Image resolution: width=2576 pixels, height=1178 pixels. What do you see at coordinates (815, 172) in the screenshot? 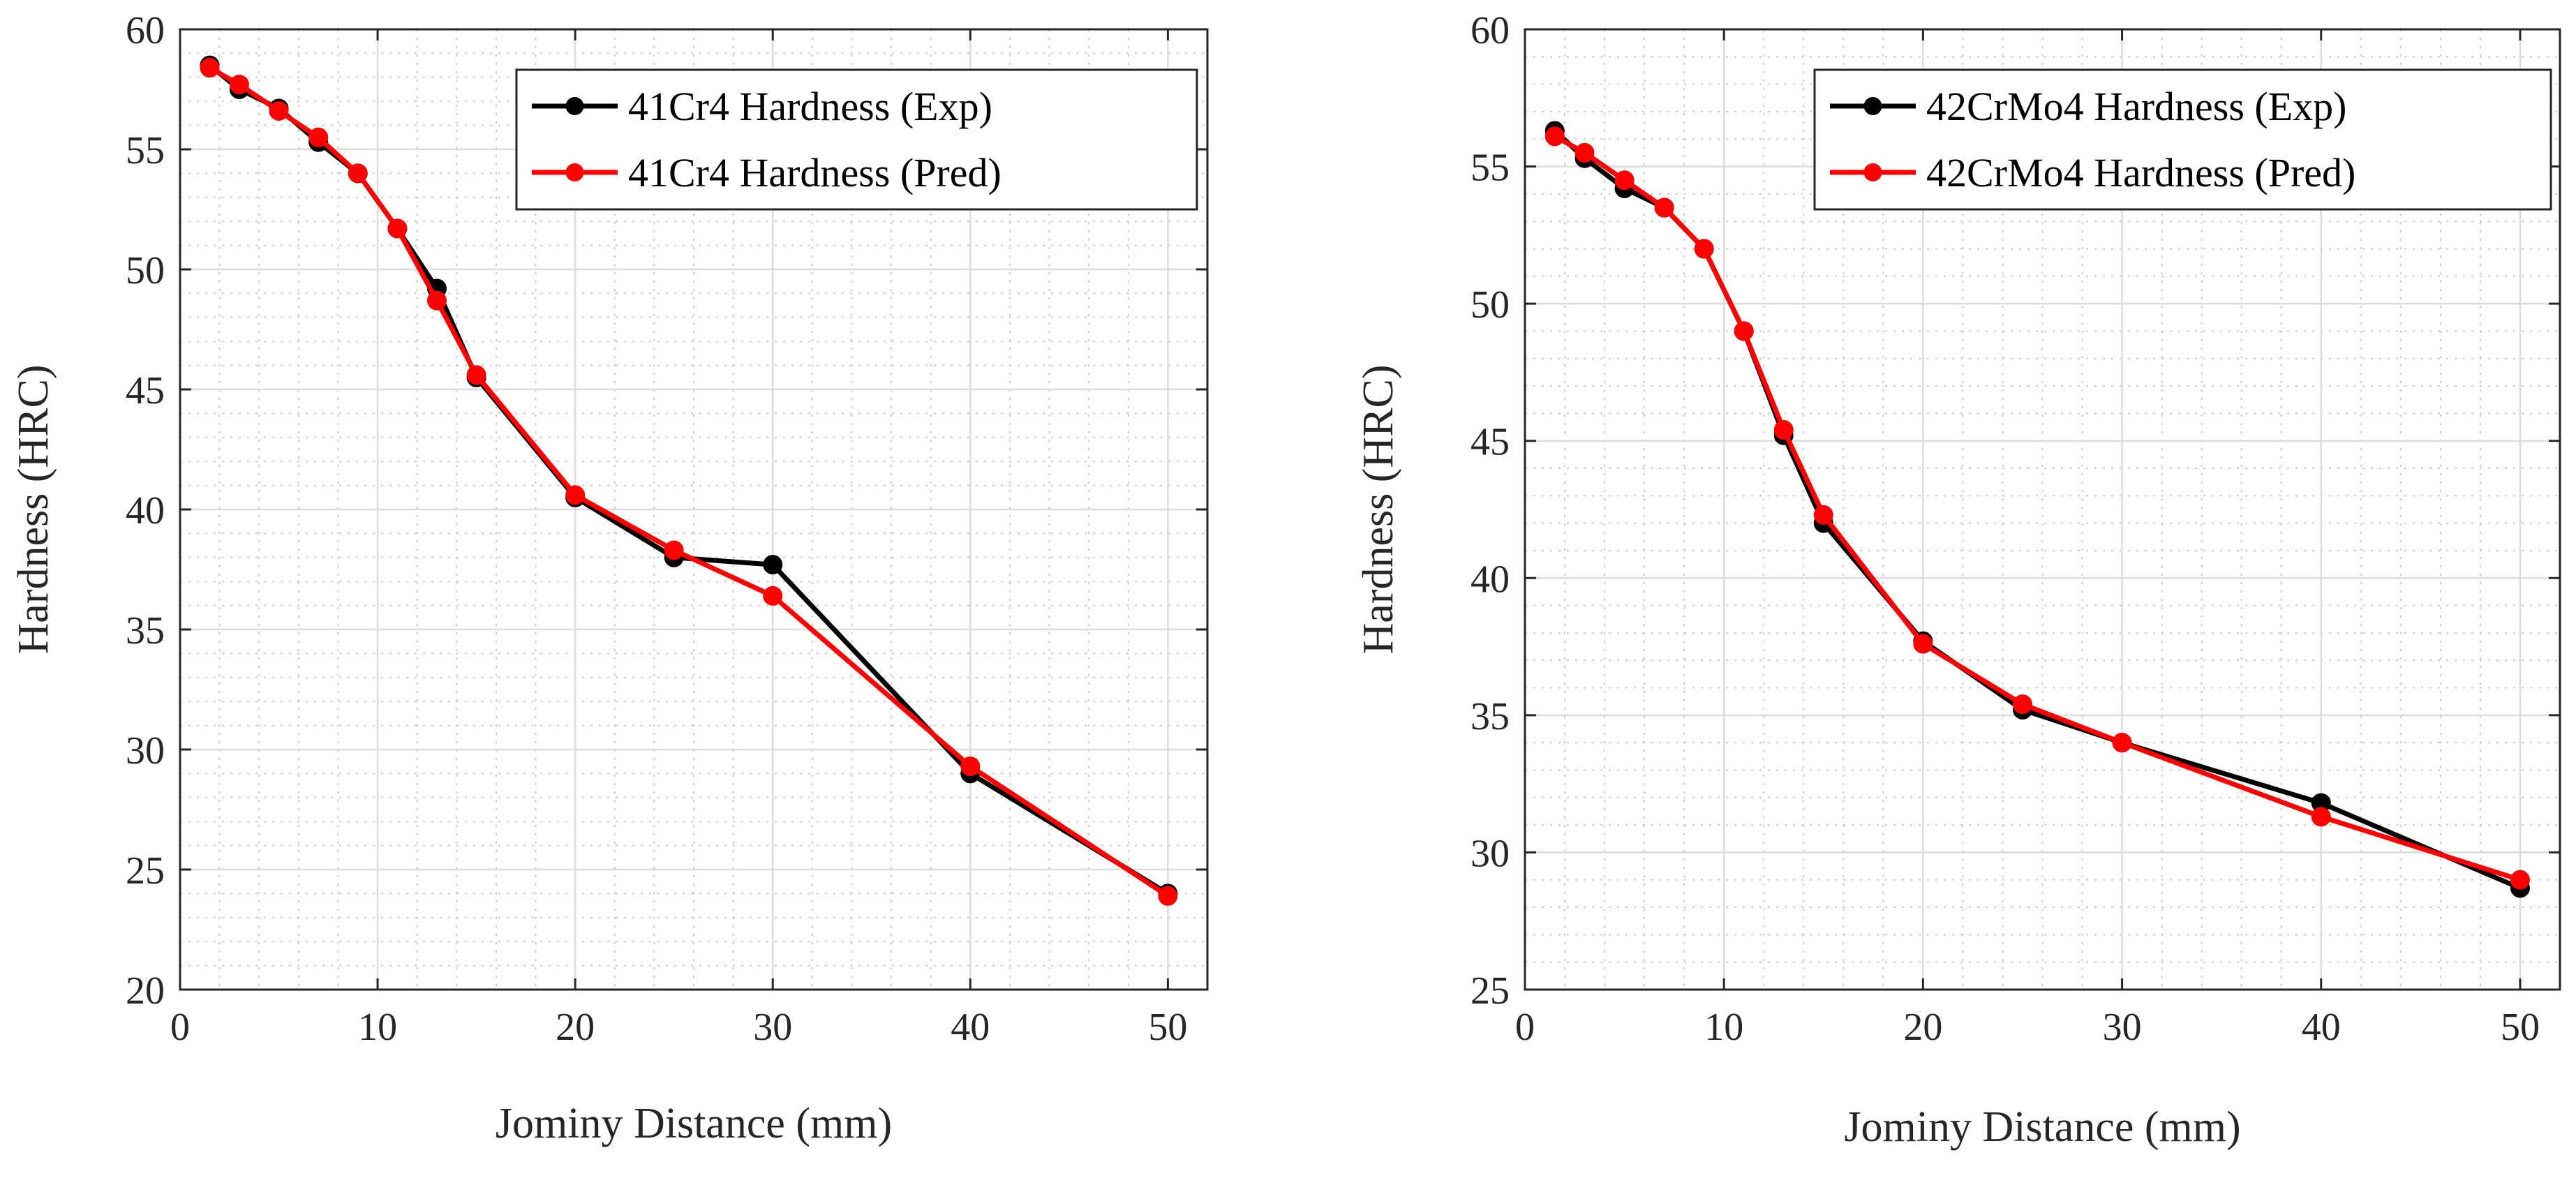
I see `legend-entry-label: 41Cr4 Hardness (Pred)` at bounding box center [815, 172].